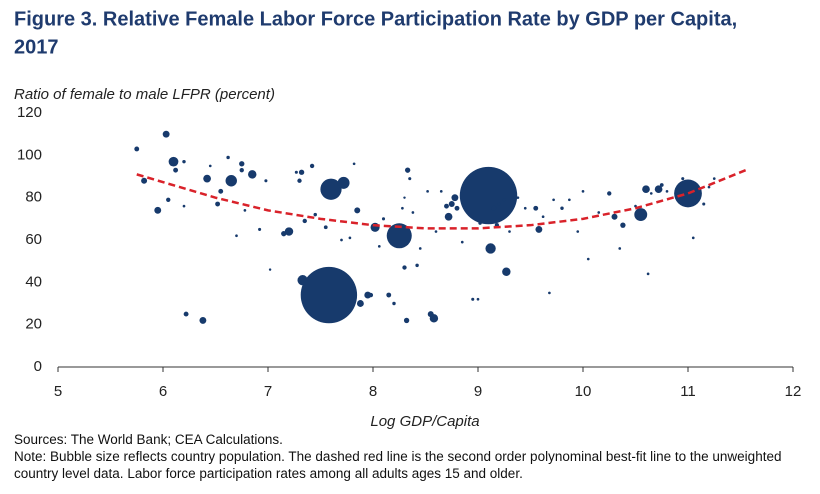 The image size is (820, 494). What do you see at coordinates (583, 391) in the screenshot?
I see `x-tick-label: 10` at bounding box center [583, 391].